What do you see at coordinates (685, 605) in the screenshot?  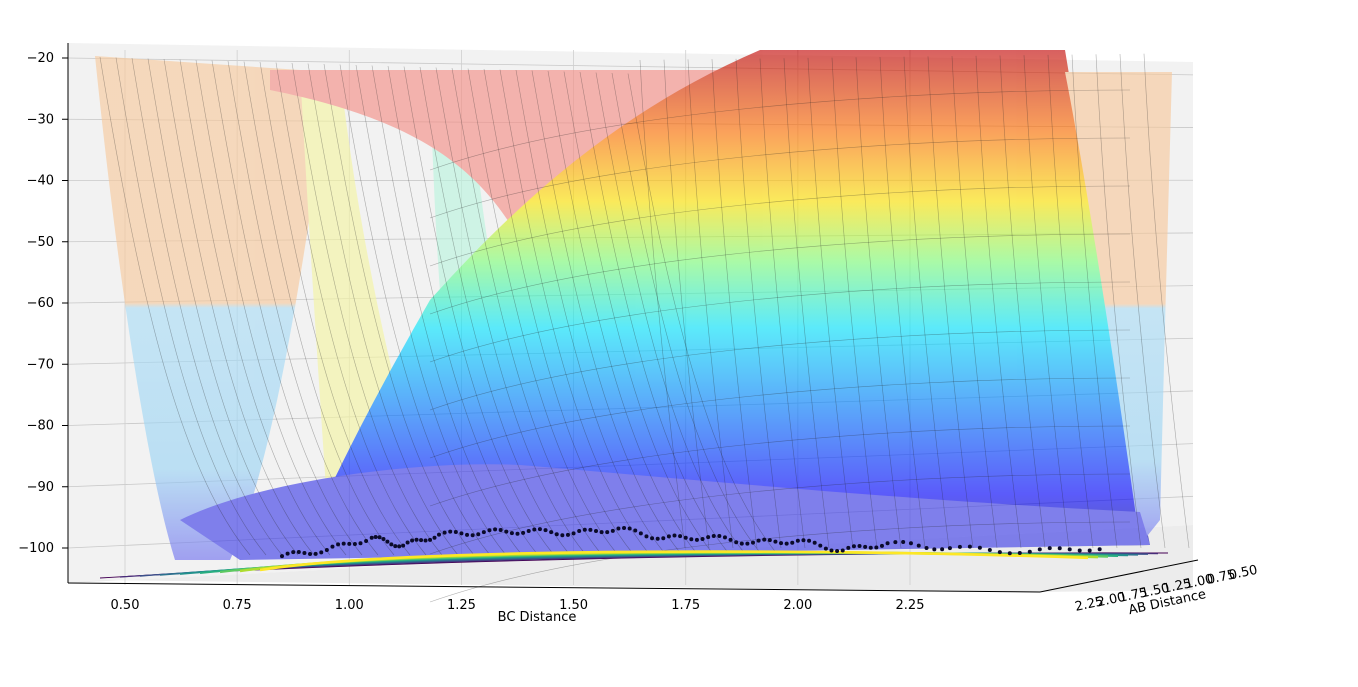 I see `x-tick-label: 1.75` at bounding box center [685, 605].